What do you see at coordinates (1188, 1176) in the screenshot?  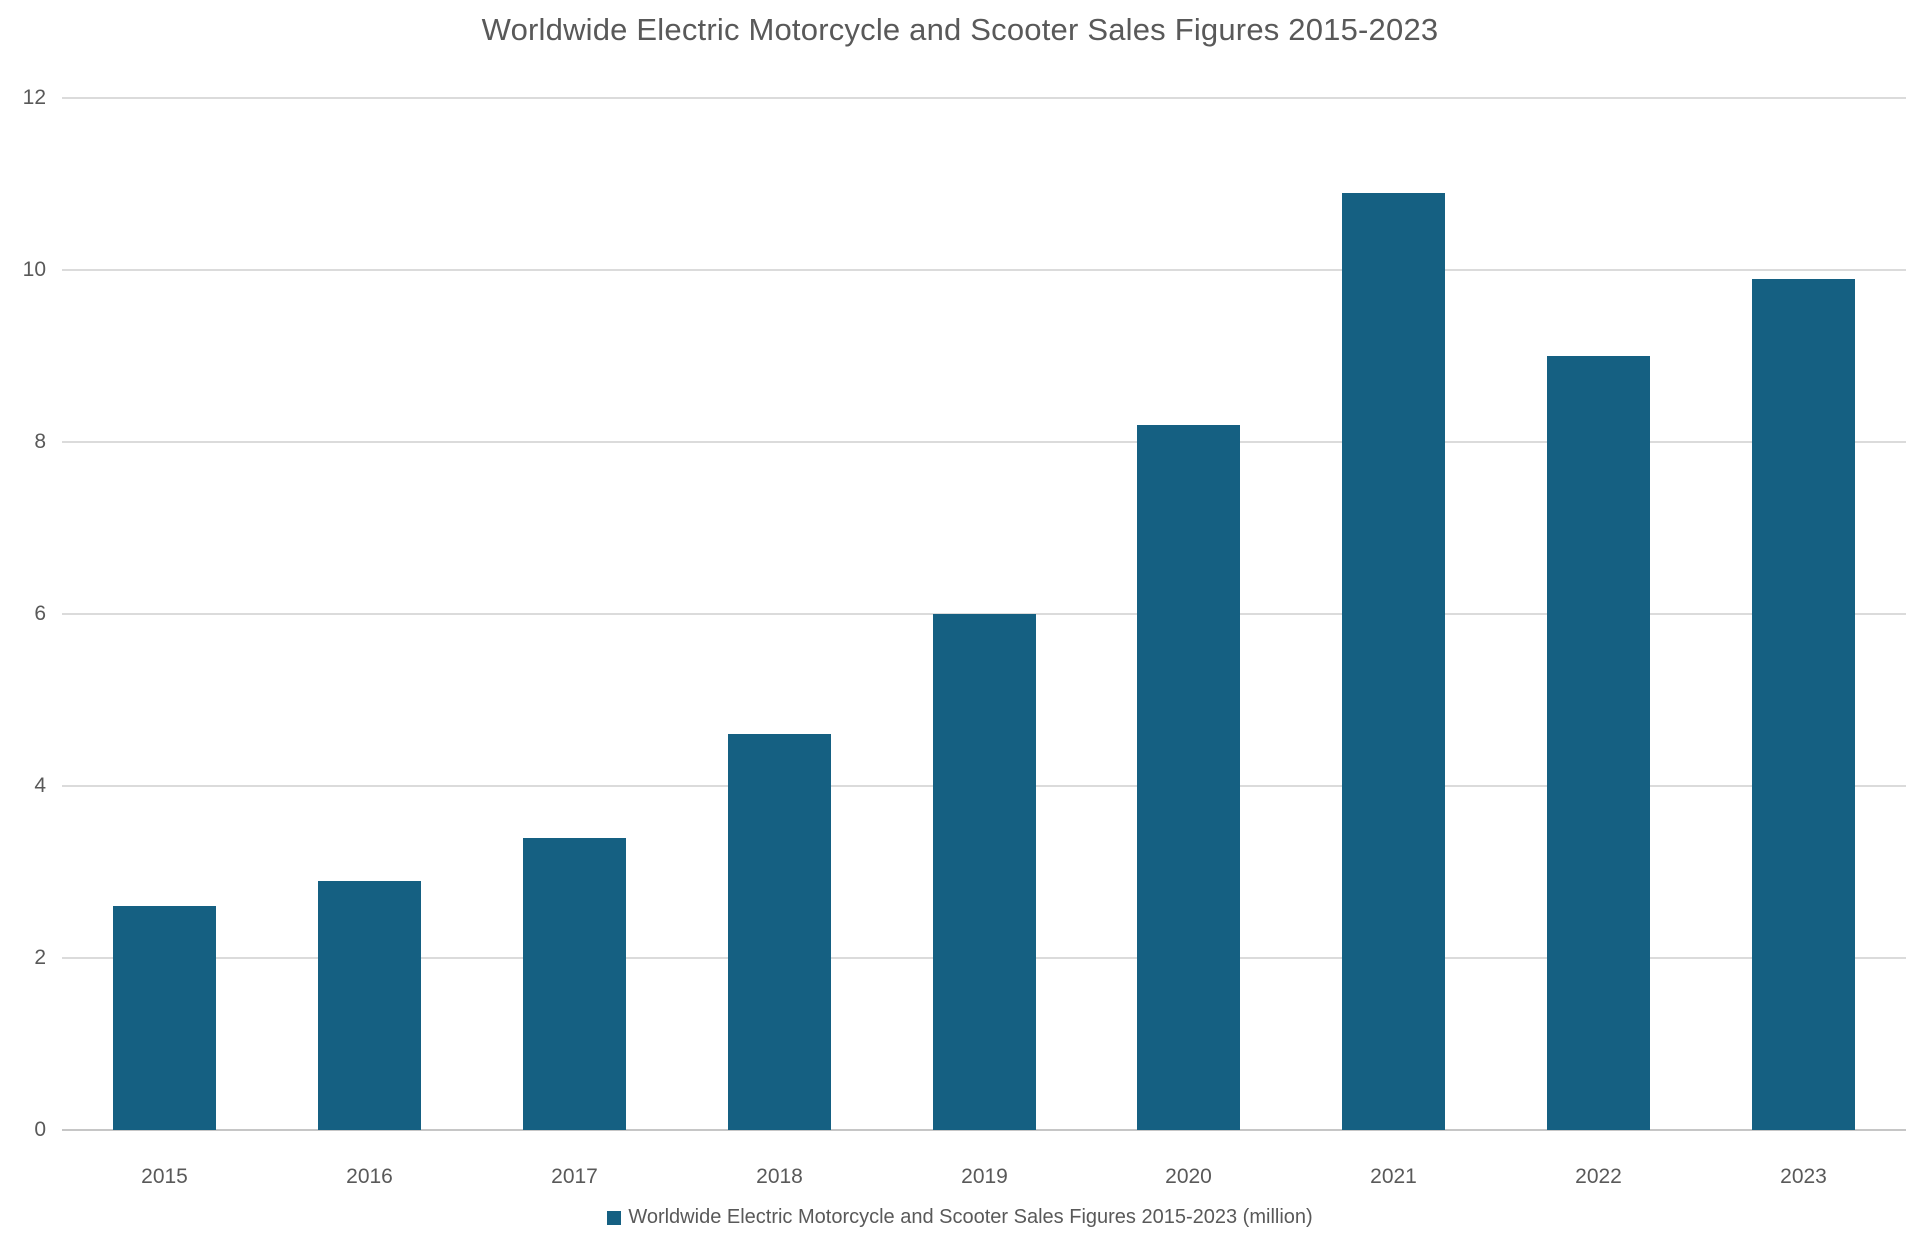 I see `x-axis-tick-label: 2020` at bounding box center [1188, 1176].